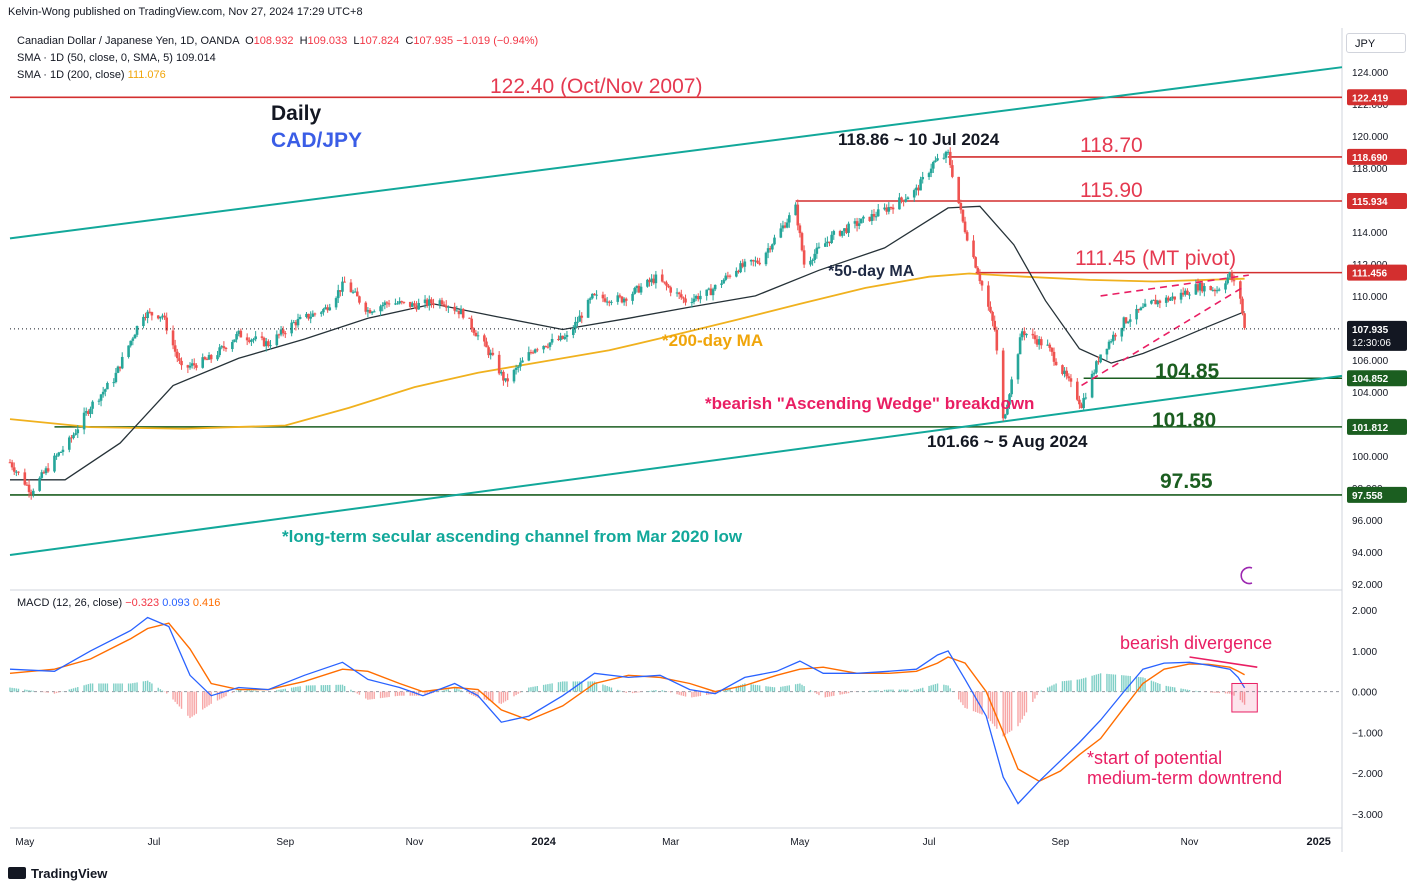  I want to click on time-tick-3: Nov, so click(415, 842).